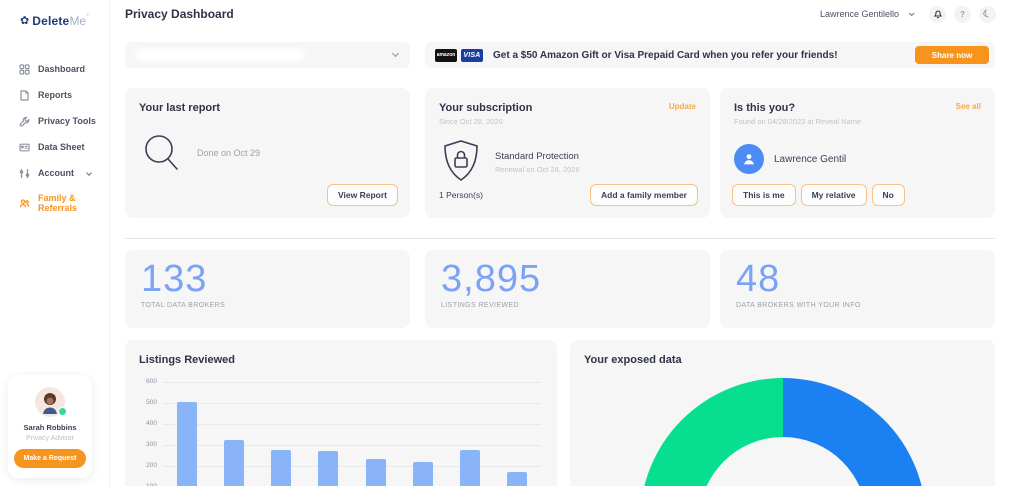  I want to click on amazon-badge-icon: amazon, so click(446, 55).